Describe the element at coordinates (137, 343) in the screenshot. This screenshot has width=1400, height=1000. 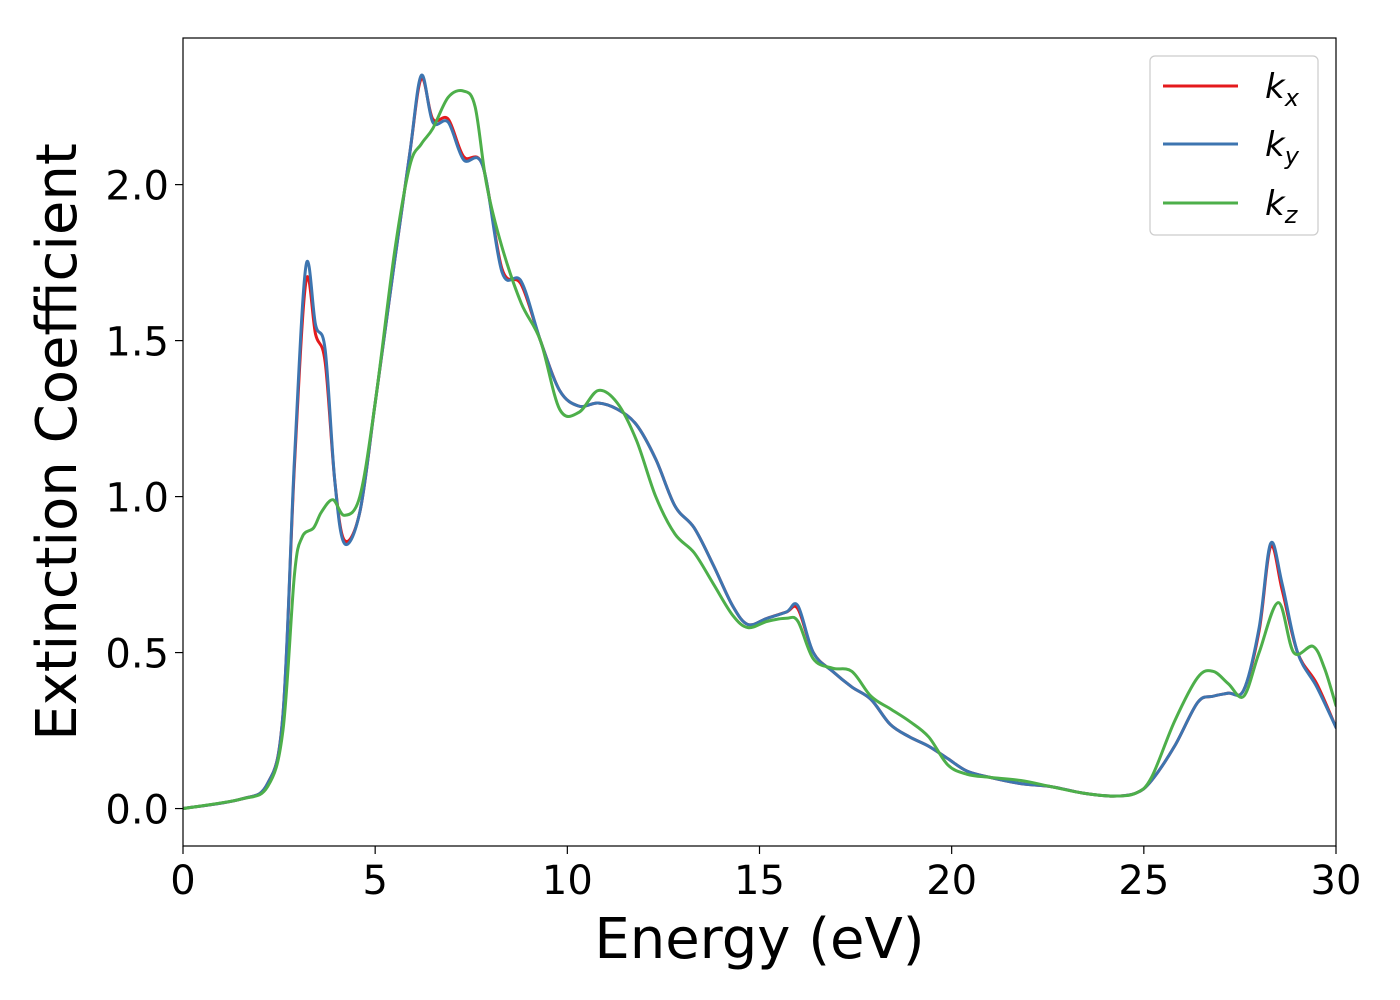
I see `y-tick-label: 1.5` at that location.